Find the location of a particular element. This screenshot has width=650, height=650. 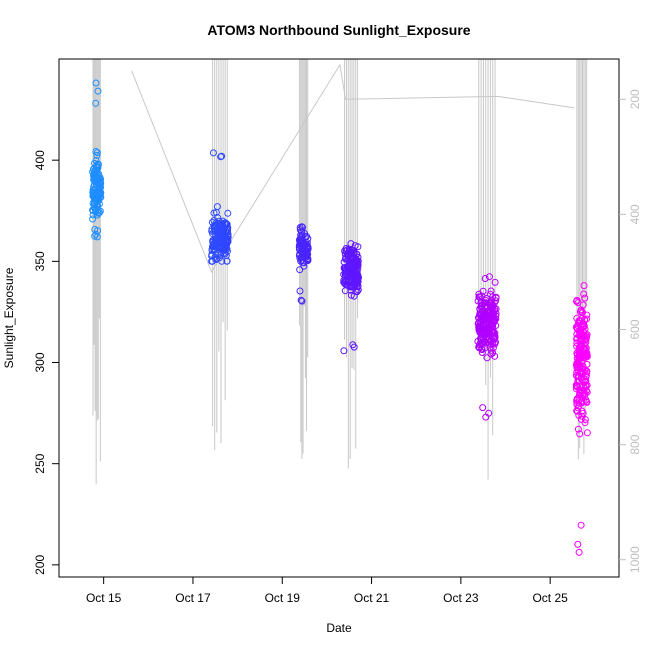

x-tick-label: Oct 23 is located at coordinates (461, 598).